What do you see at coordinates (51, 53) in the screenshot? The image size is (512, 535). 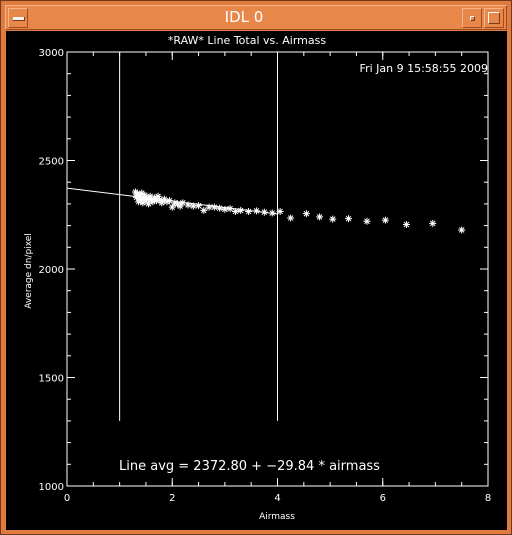 I see `y-tick-label: 3000` at bounding box center [51, 53].